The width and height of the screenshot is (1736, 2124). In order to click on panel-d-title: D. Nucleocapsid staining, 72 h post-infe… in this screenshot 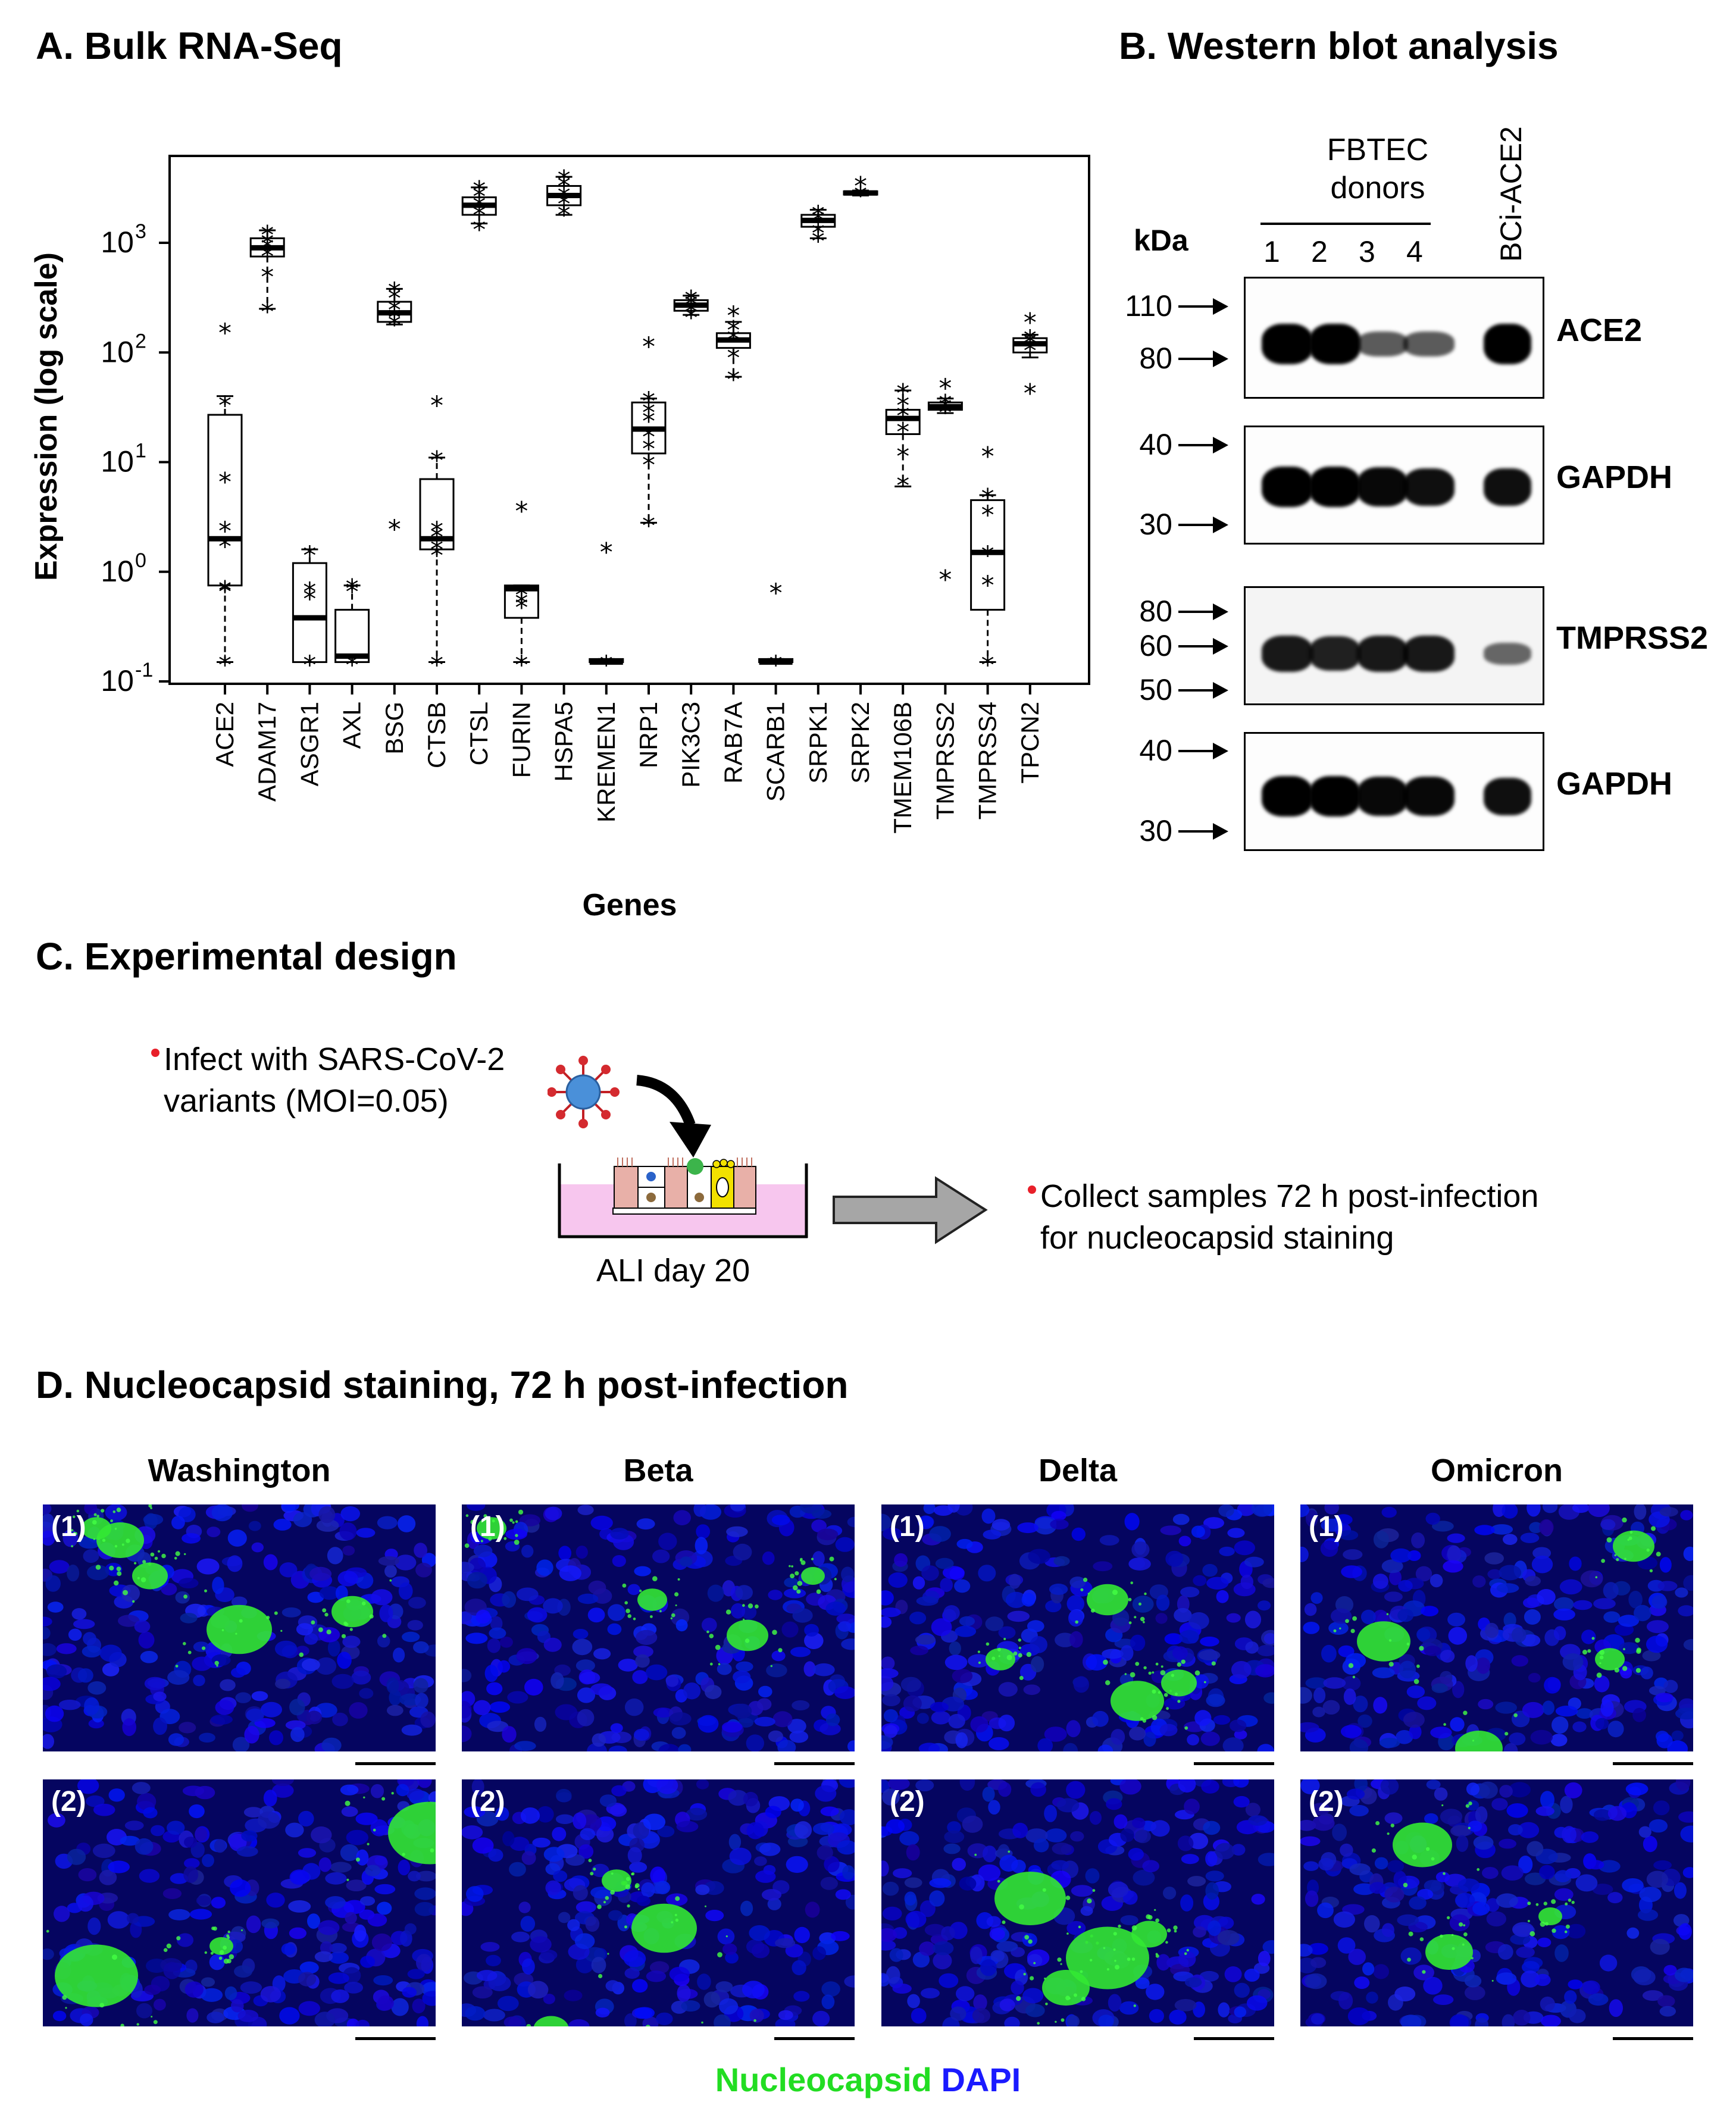, I will do `click(443, 1384)`.